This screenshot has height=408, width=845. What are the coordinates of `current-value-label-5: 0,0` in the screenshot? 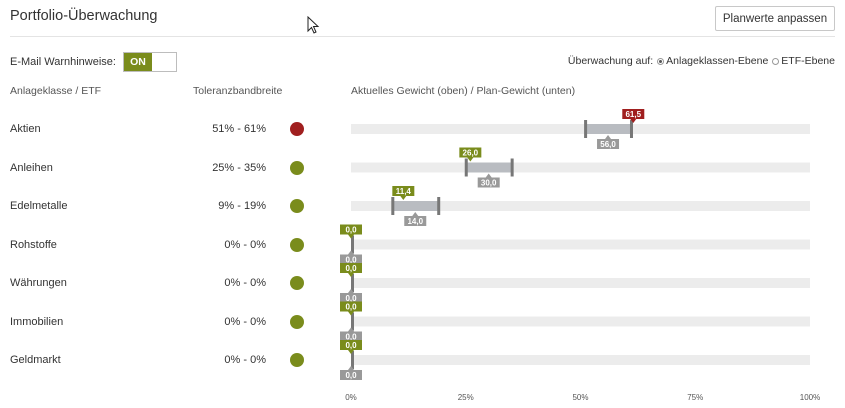 It's located at (351, 307).